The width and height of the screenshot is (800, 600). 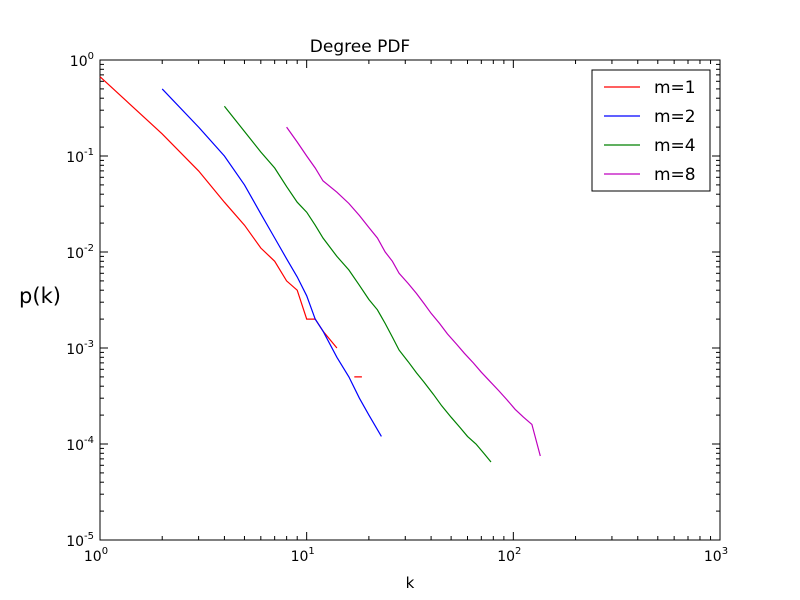 I want to click on y-tick-label: 10⁰, so click(x=82, y=60).